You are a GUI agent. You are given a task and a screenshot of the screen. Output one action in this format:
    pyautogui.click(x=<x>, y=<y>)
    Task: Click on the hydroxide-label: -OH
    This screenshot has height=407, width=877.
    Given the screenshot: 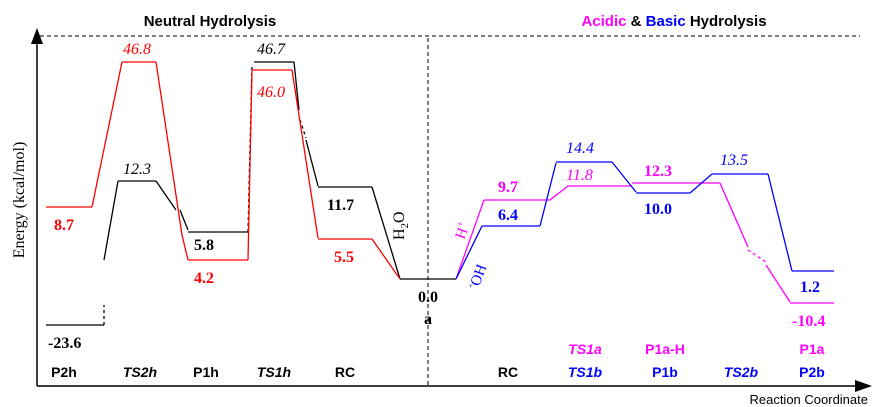 What is the action you would take?
    pyautogui.click(x=478, y=277)
    